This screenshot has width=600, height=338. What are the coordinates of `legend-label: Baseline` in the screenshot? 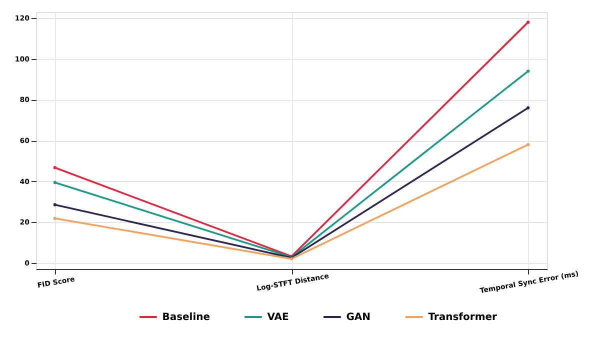 It's located at (186, 317).